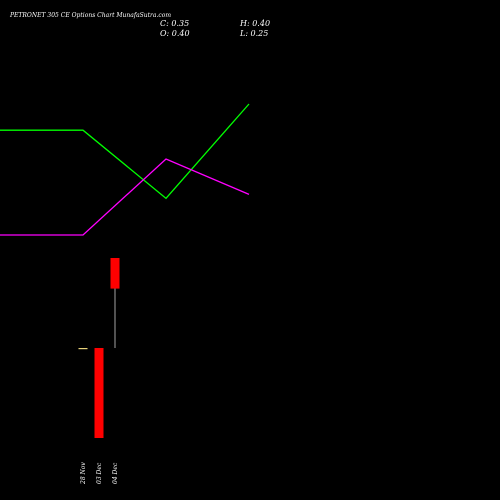  I want to click on low-label: L: 0.25, so click(253, 33).